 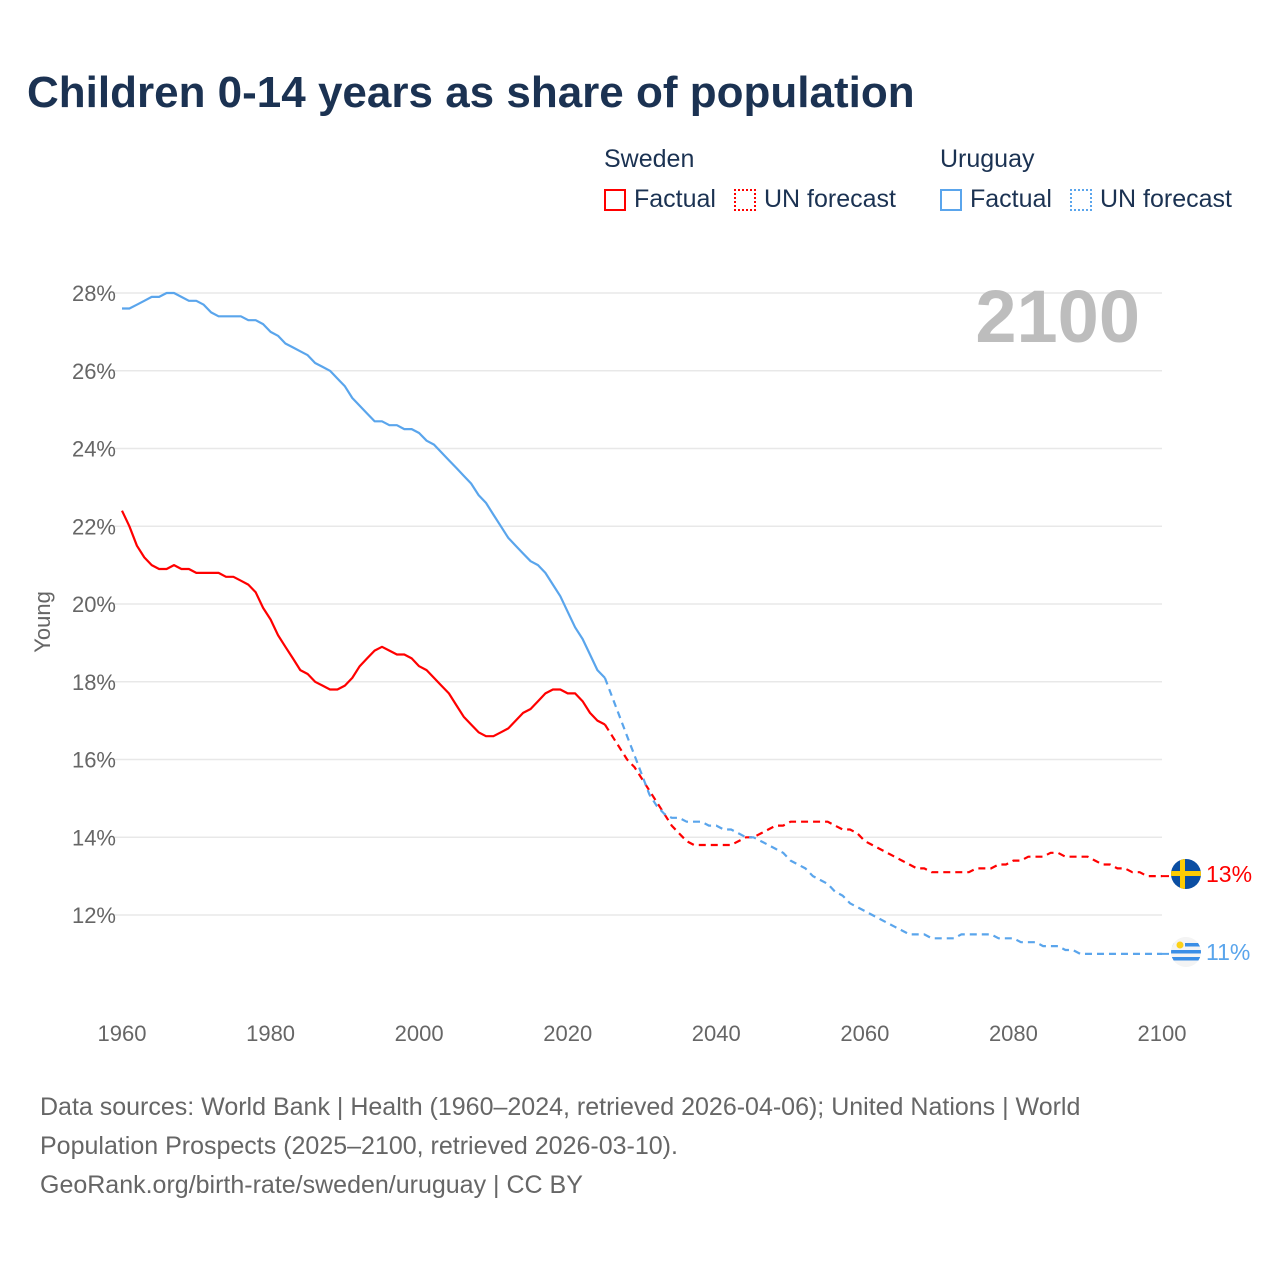 What do you see at coordinates (1095, 179) in the screenshot?
I see `legend-uruguay: Uruguay Factual UN forecast` at bounding box center [1095, 179].